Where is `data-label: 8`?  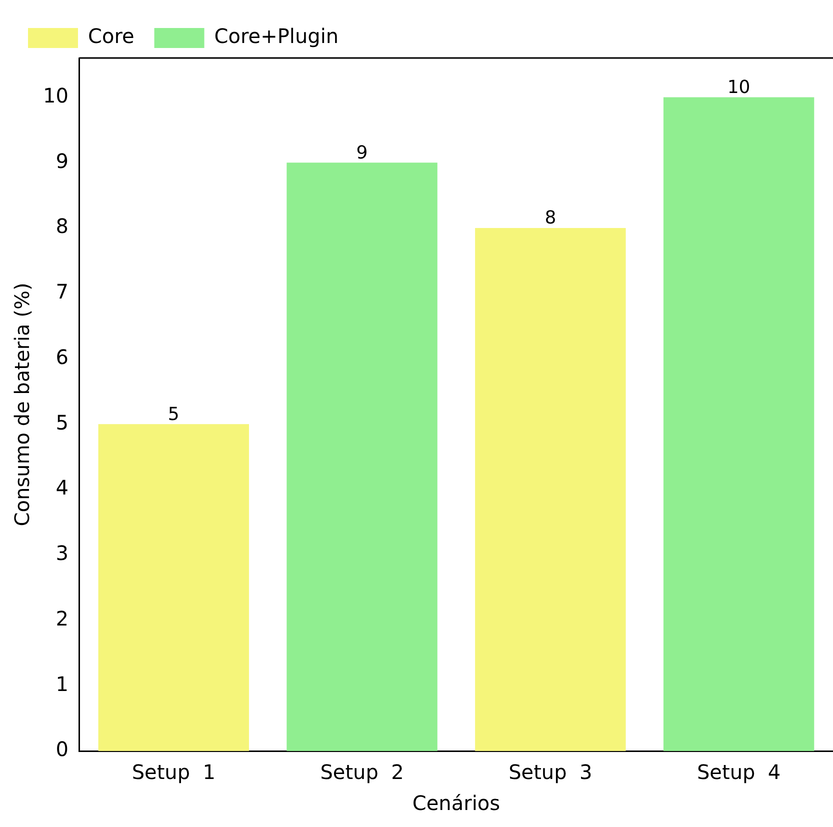 data-label: 8 is located at coordinates (550, 218).